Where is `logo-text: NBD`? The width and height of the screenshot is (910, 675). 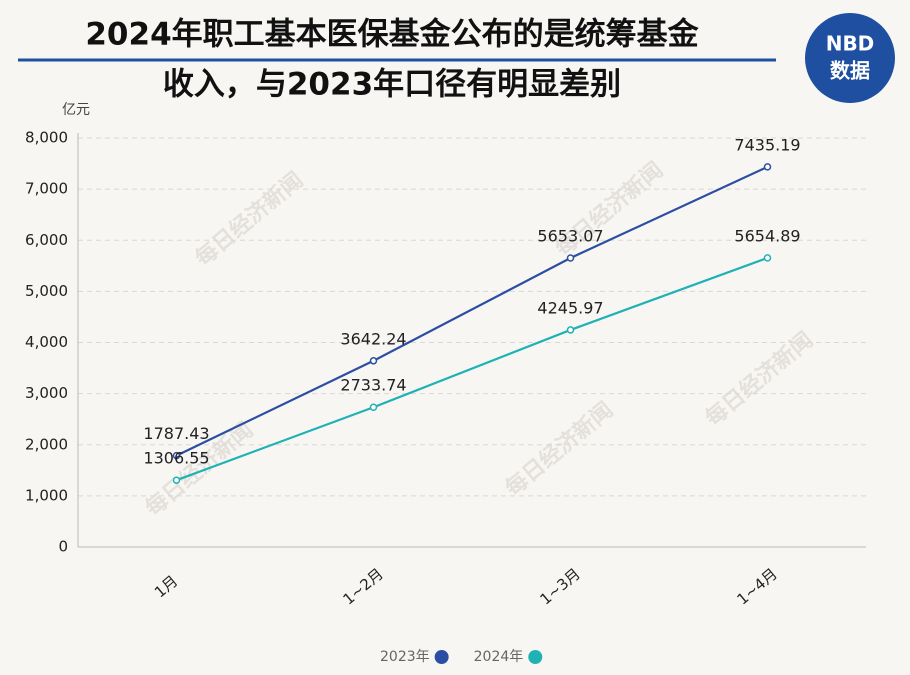
logo-text: NBD is located at coordinates (850, 44).